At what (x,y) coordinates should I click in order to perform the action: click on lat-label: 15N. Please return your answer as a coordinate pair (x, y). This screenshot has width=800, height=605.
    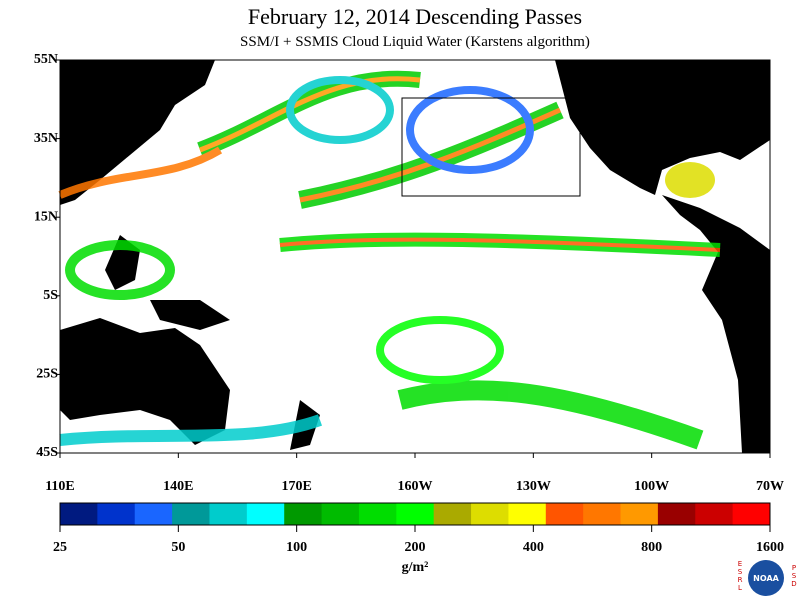
    Looking at the image, I should click on (46, 216).